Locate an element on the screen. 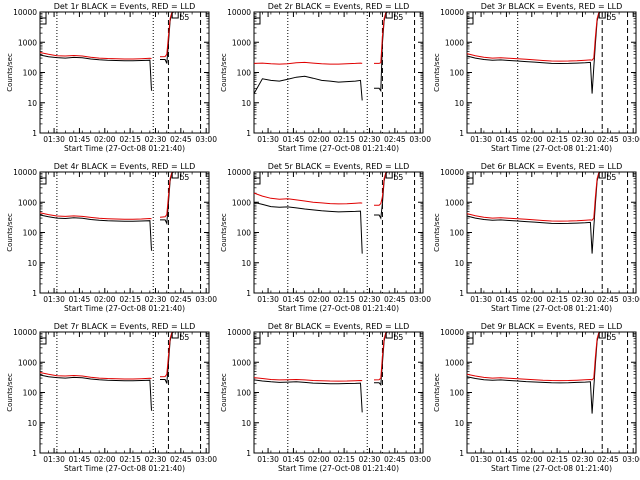 This screenshot has width=640, height=480. panel-title: Det 2r BLACK = Events, RED = LLD is located at coordinates (339, 6).